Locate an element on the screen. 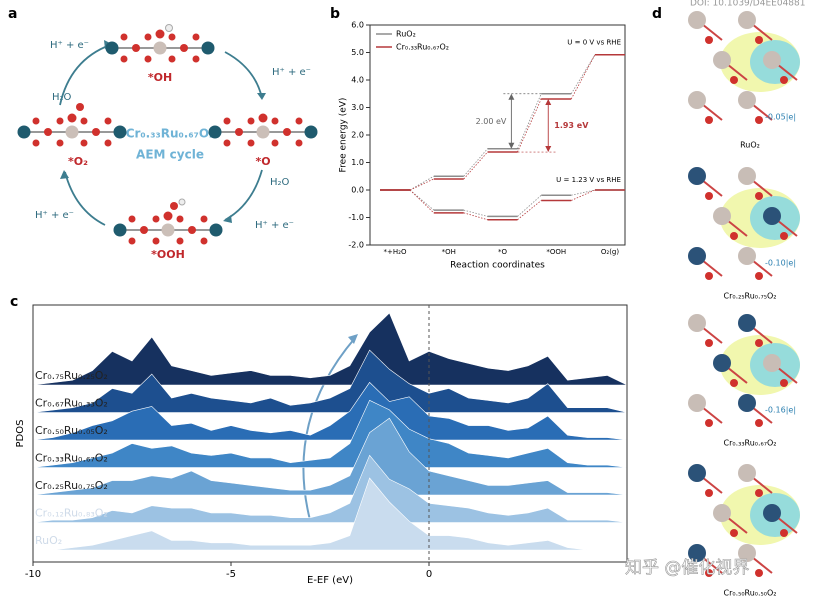 The width and height of the screenshot is (825, 597). water-label: H₂O is located at coordinates (280, 182).